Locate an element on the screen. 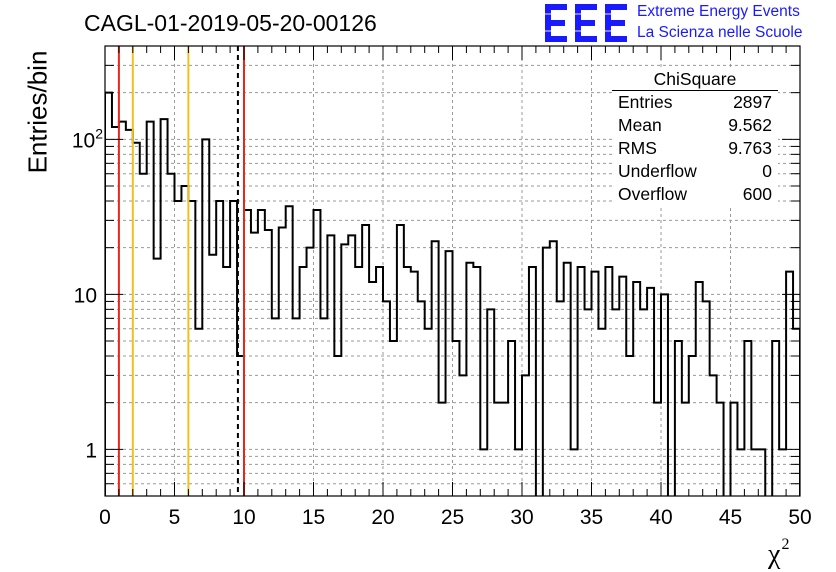  stats-row: Entries 2897 is located at coordinates (695, 102).